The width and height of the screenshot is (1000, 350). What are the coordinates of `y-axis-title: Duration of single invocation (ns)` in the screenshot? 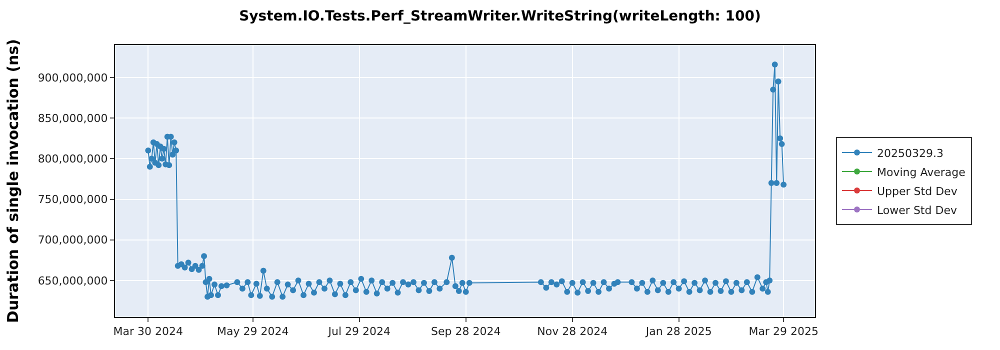 It's located at (13, 181).